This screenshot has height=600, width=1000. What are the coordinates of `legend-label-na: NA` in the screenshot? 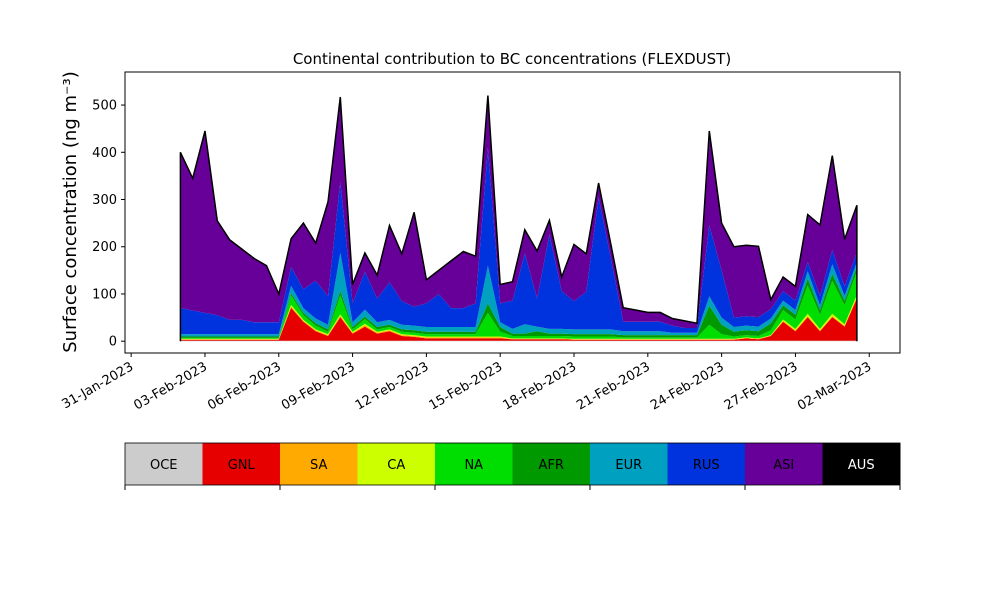 It's located at (473, 465).